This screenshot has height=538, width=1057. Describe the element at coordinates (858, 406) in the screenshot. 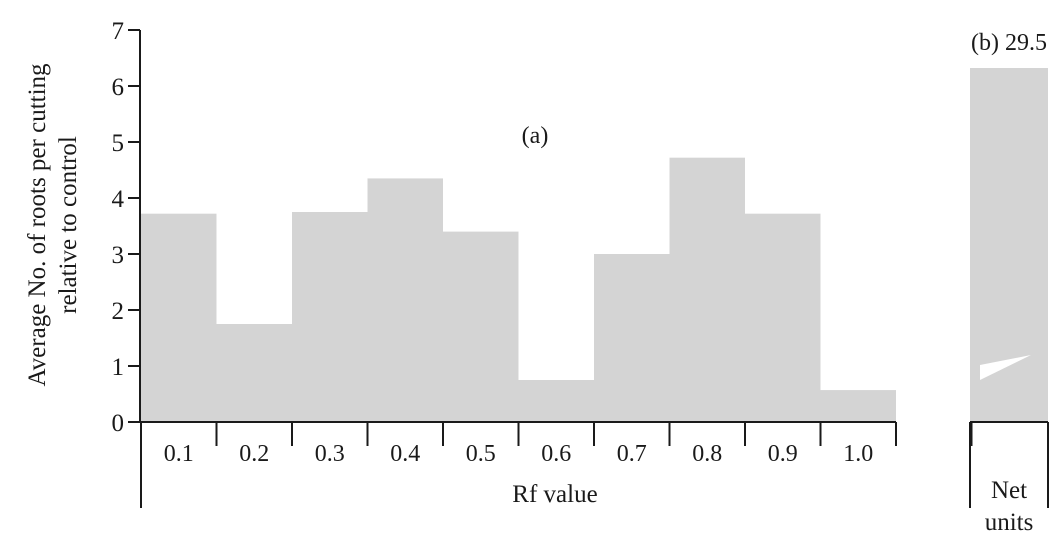

I see `bar-rf-1.0` at that location.